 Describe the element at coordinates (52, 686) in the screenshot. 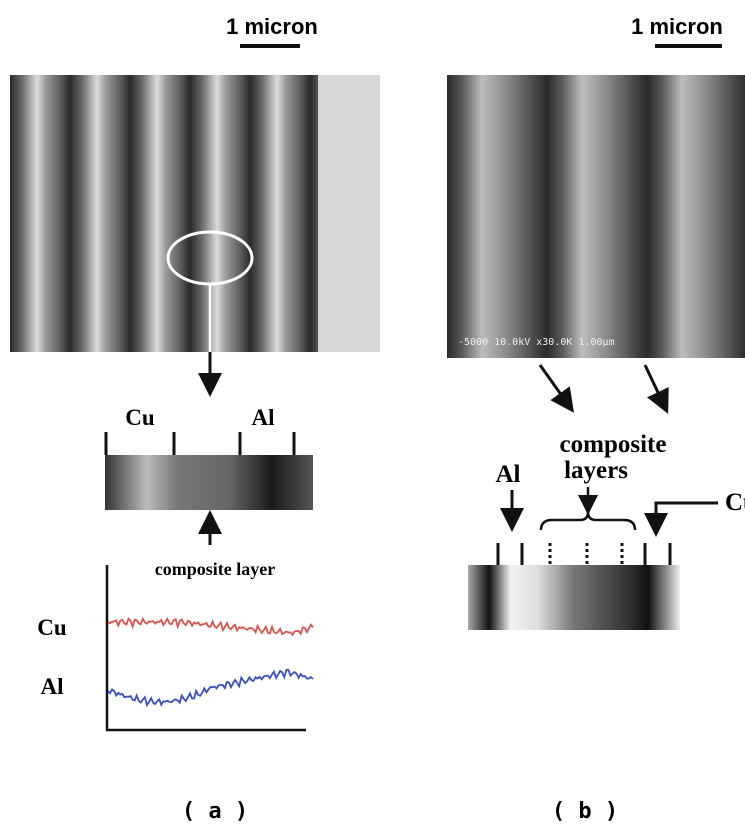

I see `profile-label: Al` at that location.